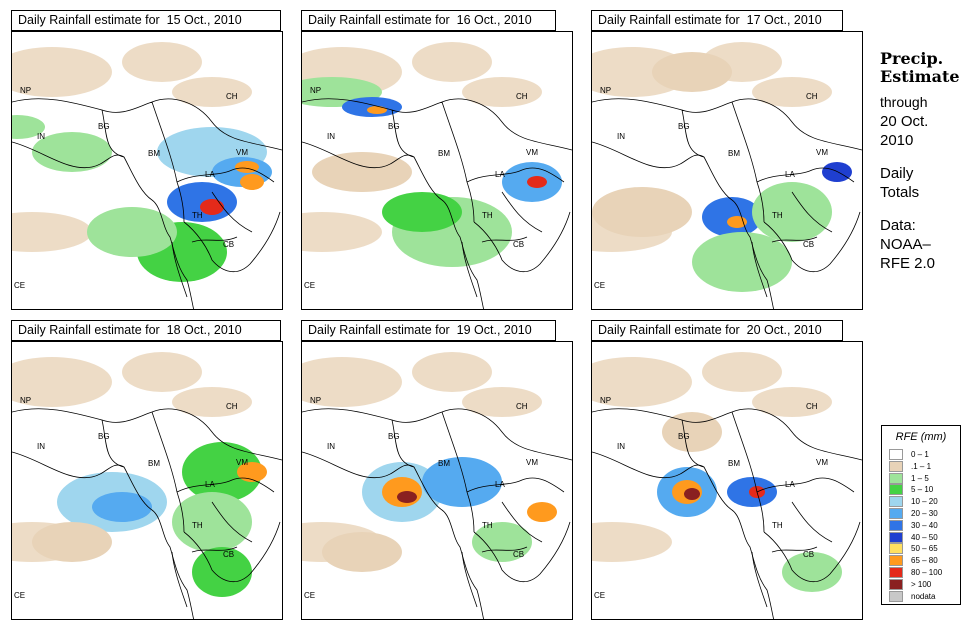  Describe the element at coordinates (908, 263) in the screenshot. I see `sidebar-data-line3: RFE 2.0` at that location.